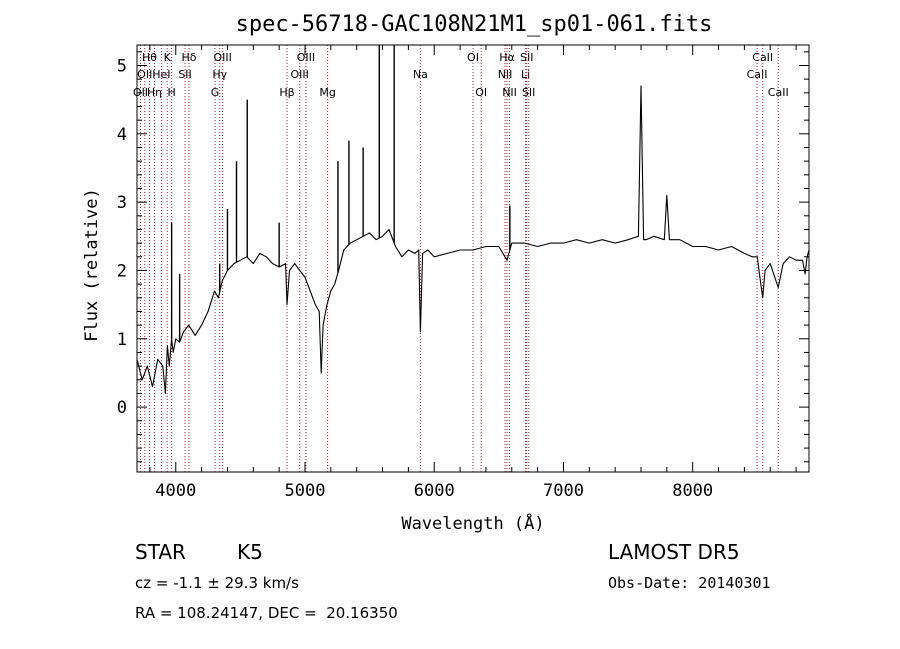 The width and height of the screenshot is (900, 649). Describe the element at coordinates (184, 74) in the screenshot. I see `line-marker-label-7: SII` at that location.